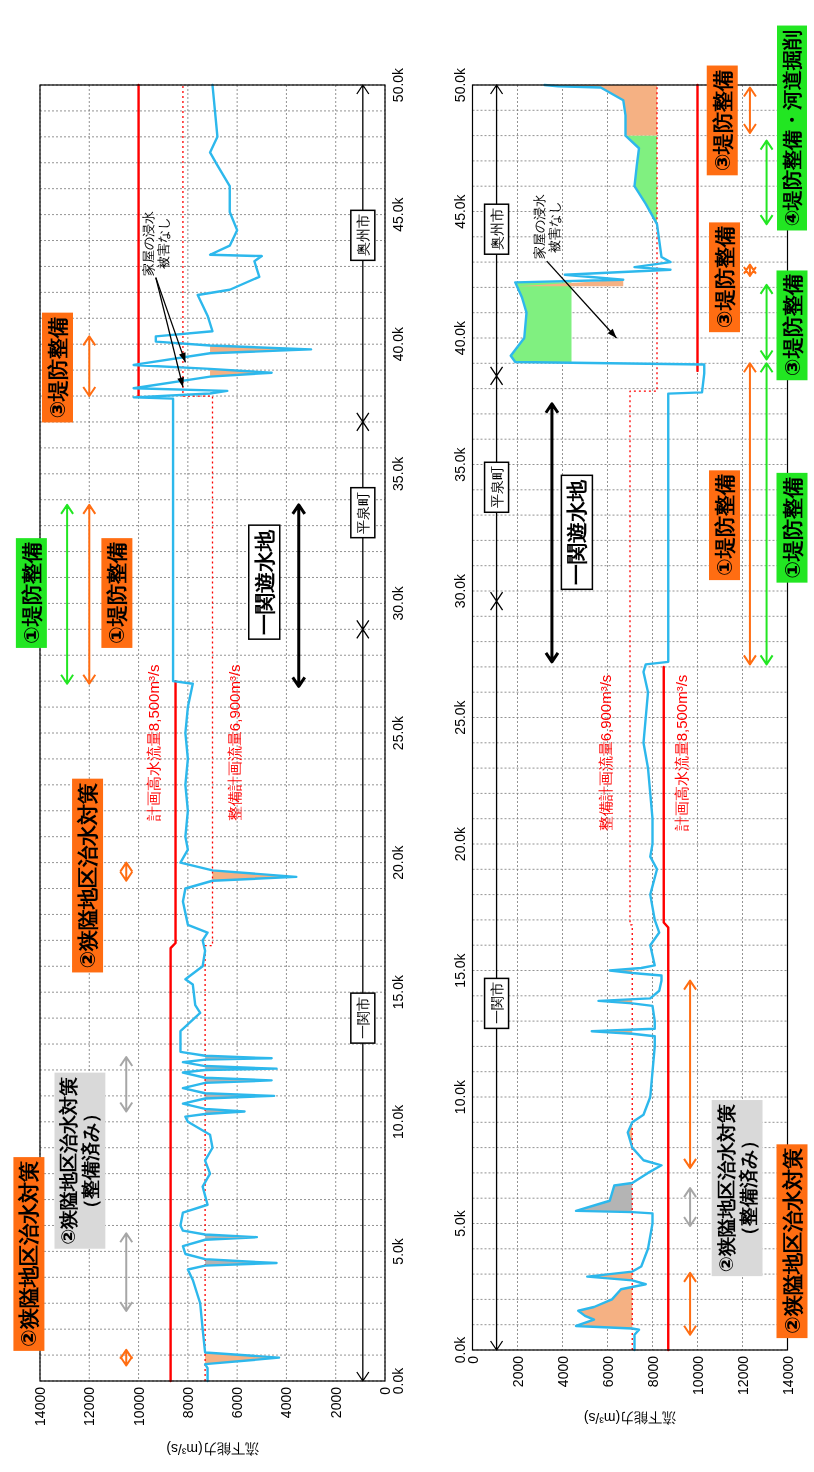 The height and width of the screenshot is (1472, 814). Describe the element at coordinates (385, 1390) in the screenshot. I see `x-tick-label: 0` at that location.